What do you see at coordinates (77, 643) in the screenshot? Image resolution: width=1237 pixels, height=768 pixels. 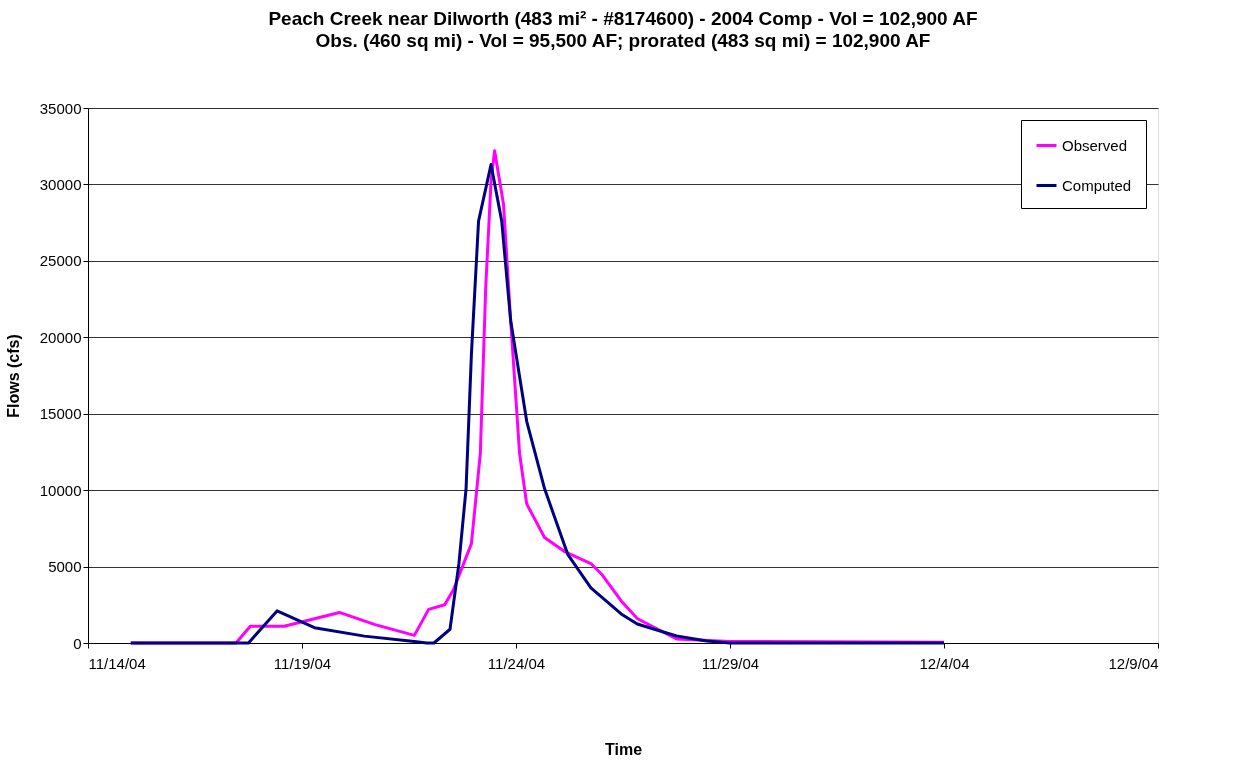 I see `y-tick-label: 0` at bounding box center [77, 643].